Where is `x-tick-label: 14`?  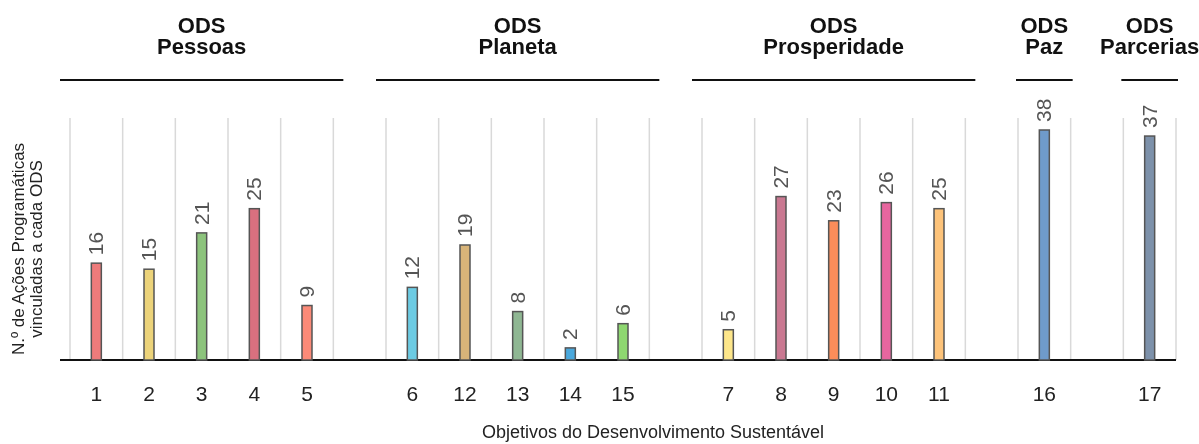 x-tick-label: 14 is located at coordinates (570, 393).